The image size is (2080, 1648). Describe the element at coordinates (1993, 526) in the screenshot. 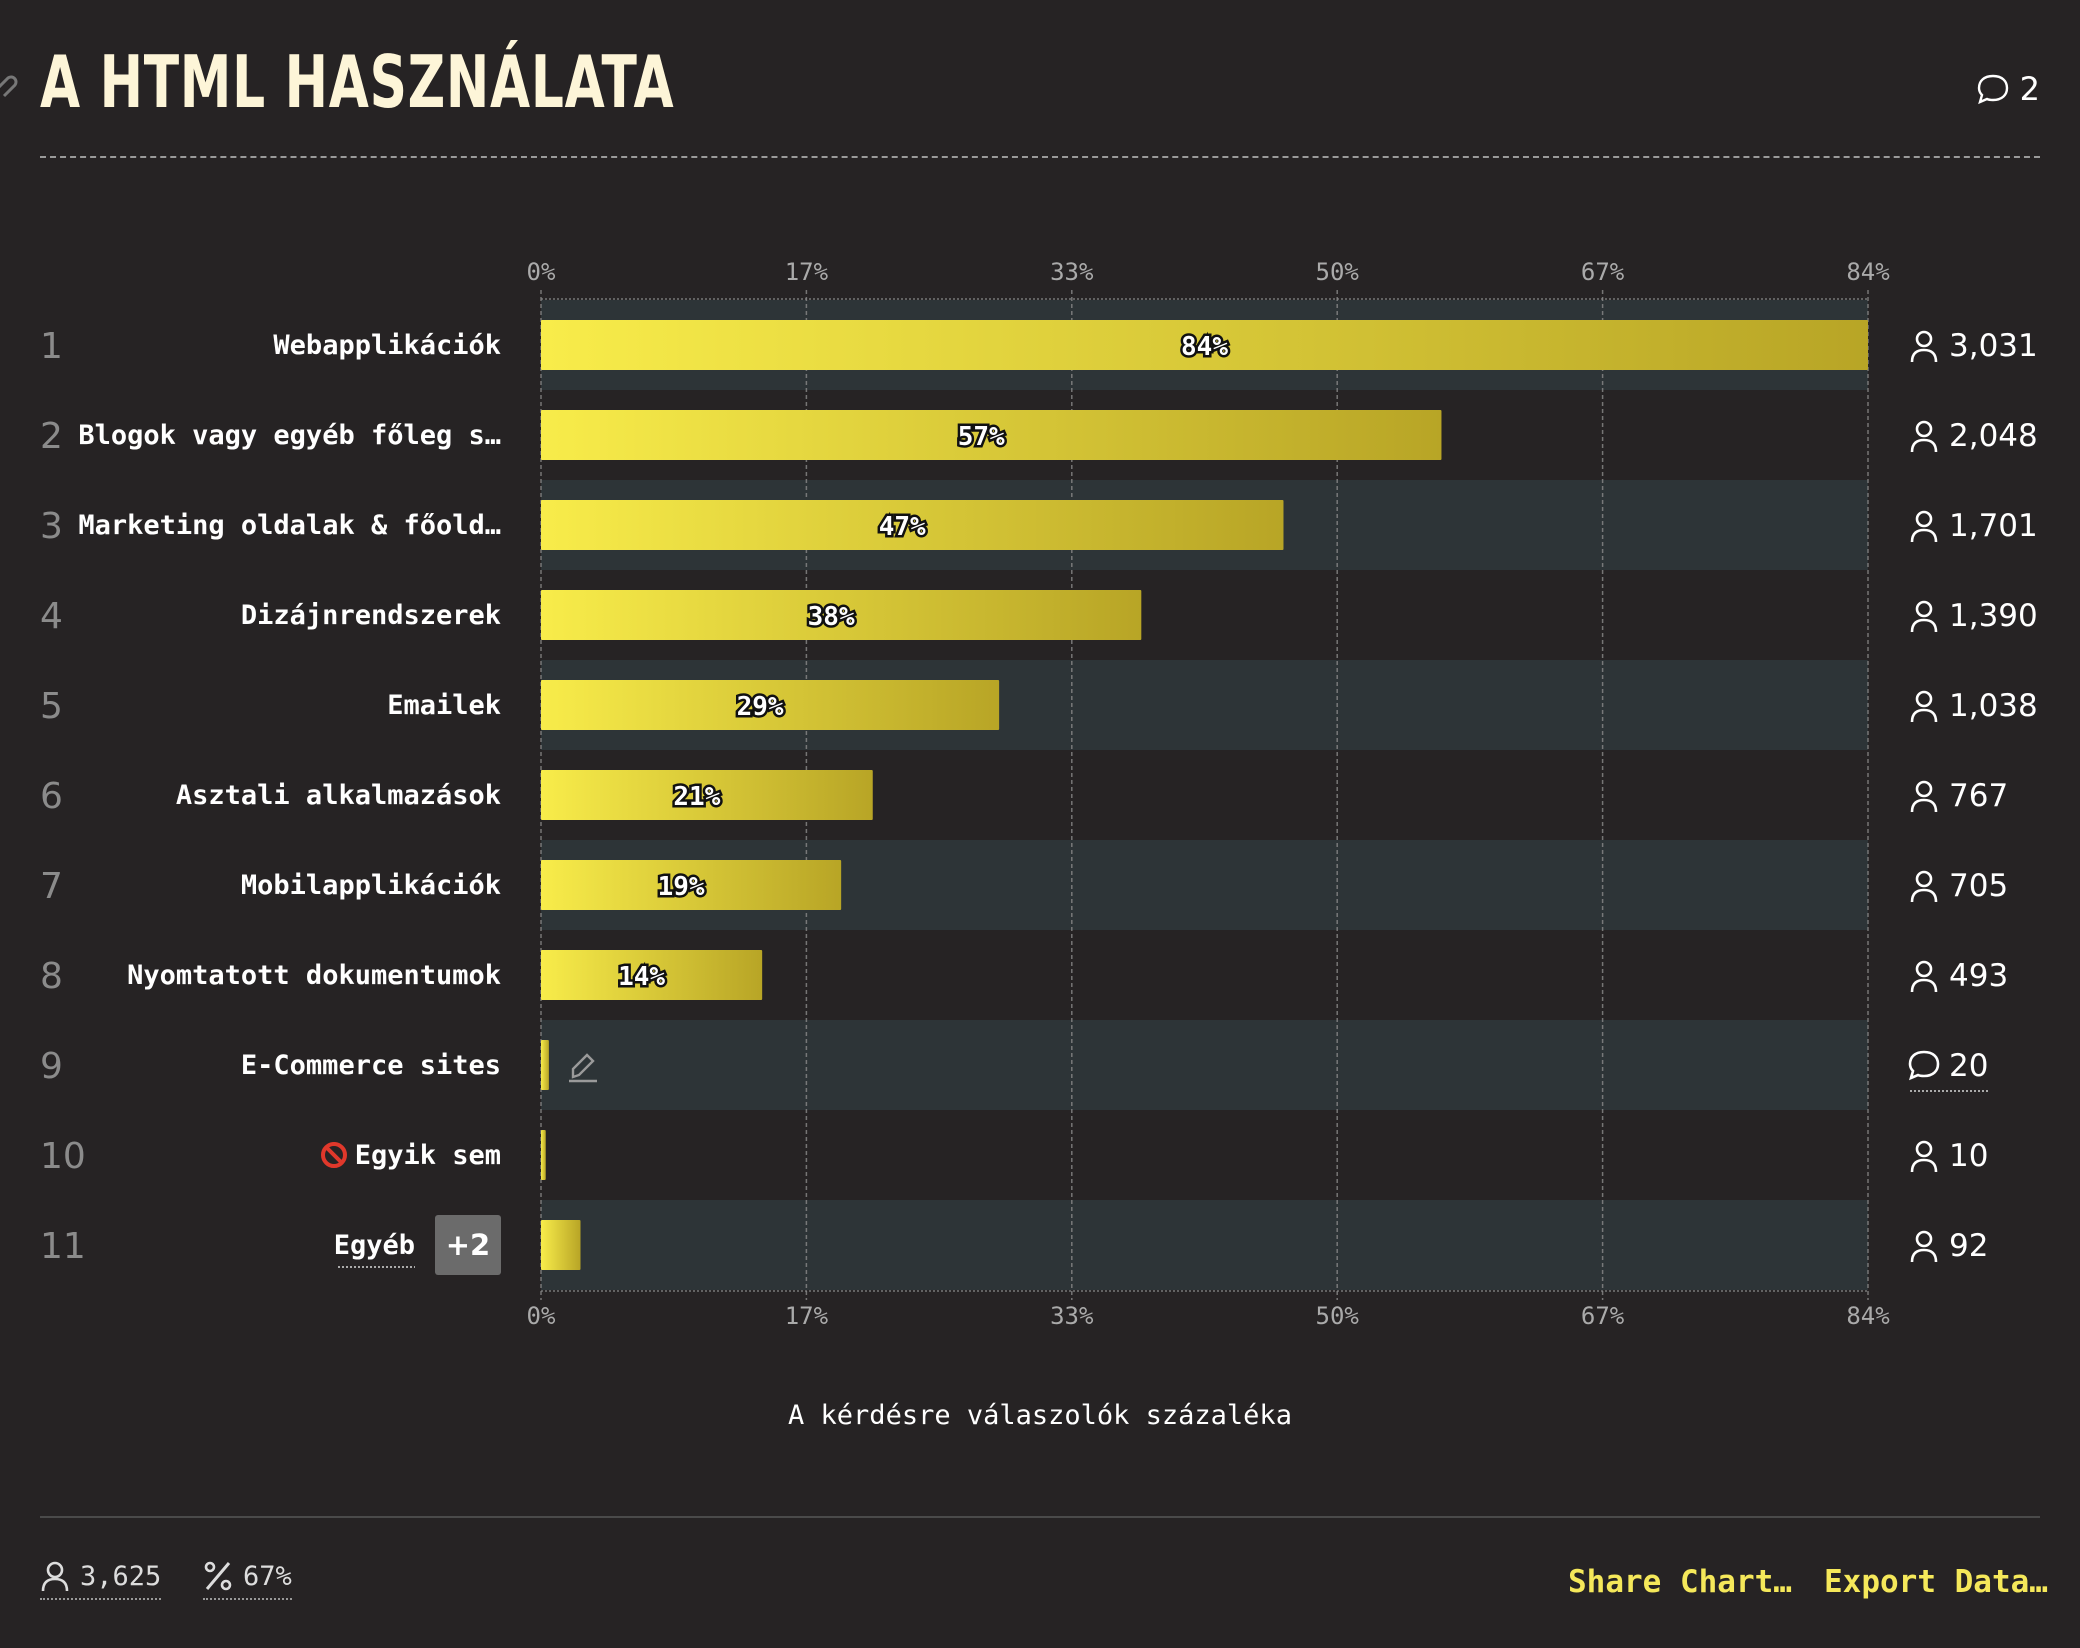

I see `count-value: 1,701` at that location.